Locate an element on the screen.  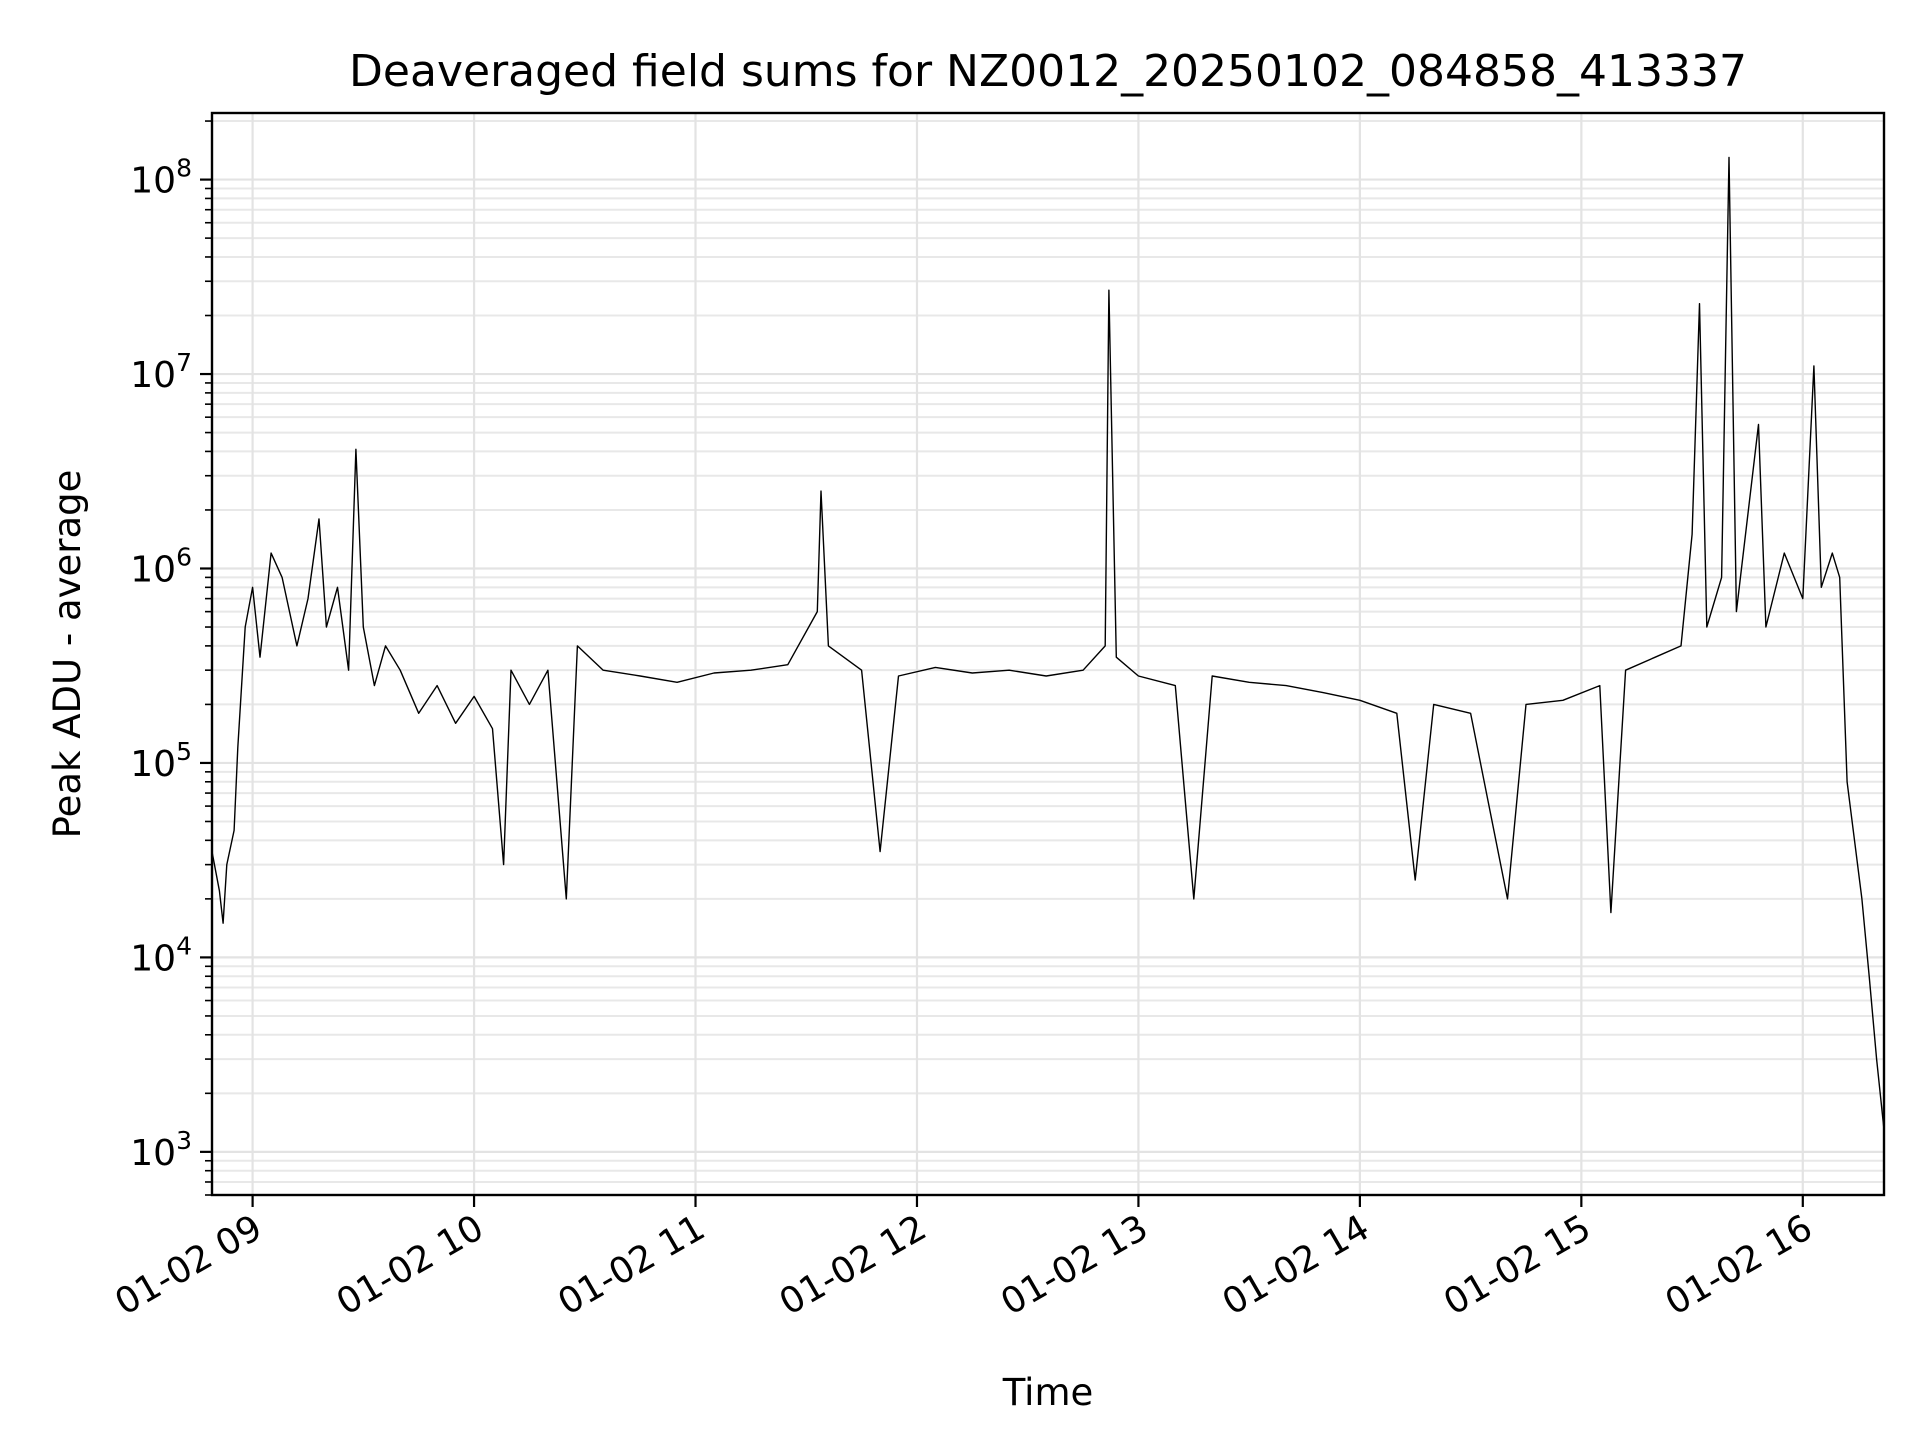
x-tick-label: 01-02 16 is located at coordinates (1739, 1265).